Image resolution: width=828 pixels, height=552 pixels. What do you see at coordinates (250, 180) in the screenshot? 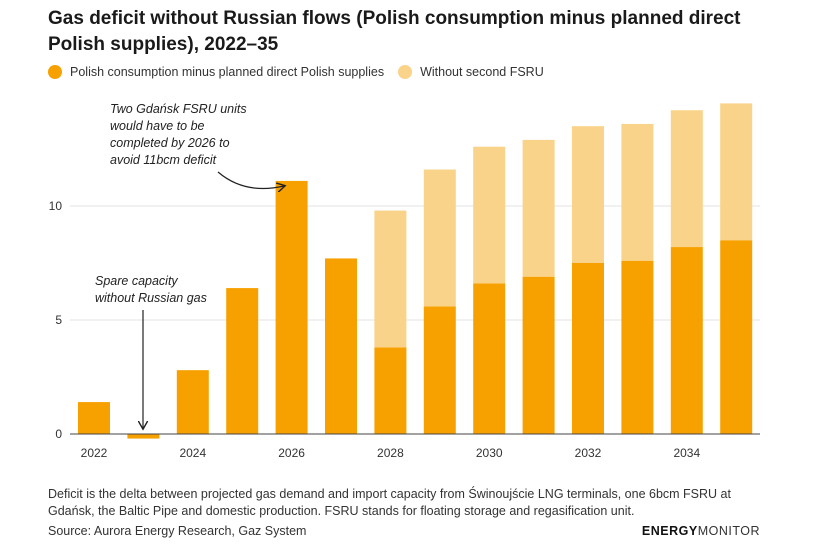
I see `annotation-fsru-arrow` at bounding box center [250, 180].